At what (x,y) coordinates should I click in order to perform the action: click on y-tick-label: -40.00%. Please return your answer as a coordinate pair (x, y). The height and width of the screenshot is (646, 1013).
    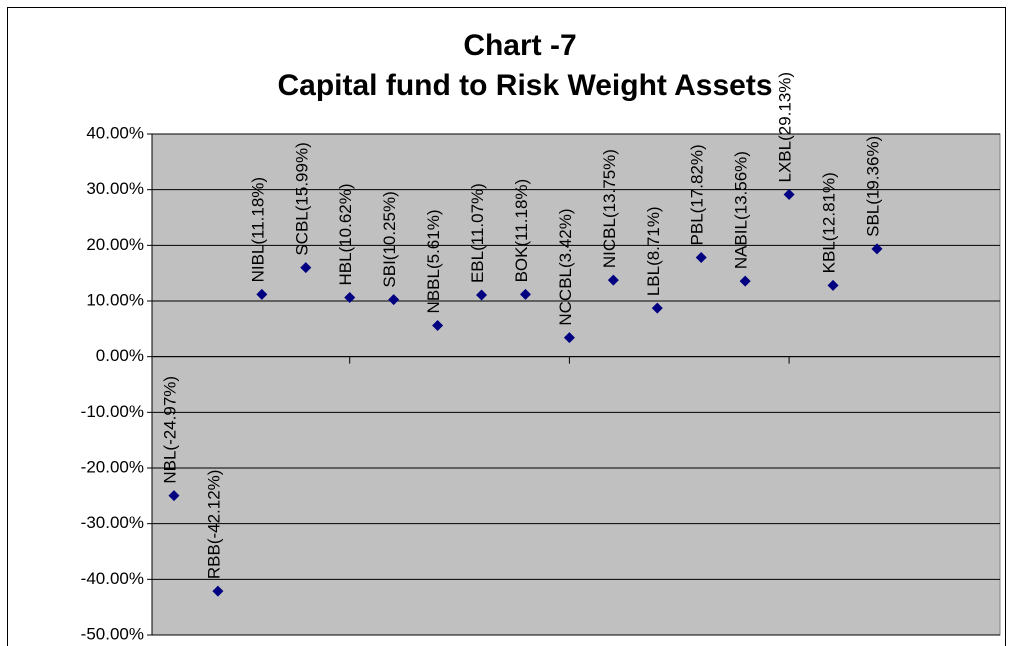
    Looking at the image, I should click on (112, 578).